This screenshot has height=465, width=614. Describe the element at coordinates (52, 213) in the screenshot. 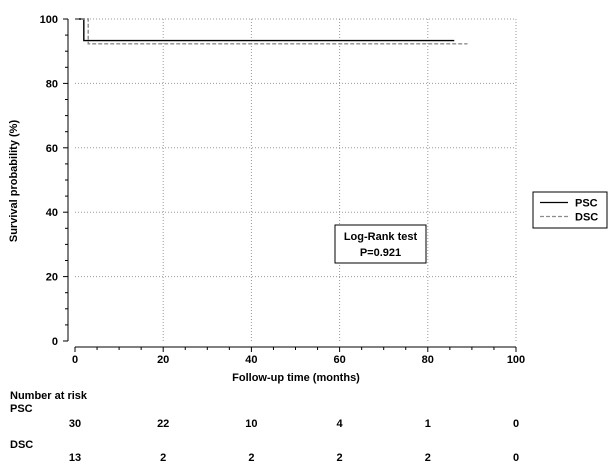

I see `y-tick-label-40: 40` at that location.